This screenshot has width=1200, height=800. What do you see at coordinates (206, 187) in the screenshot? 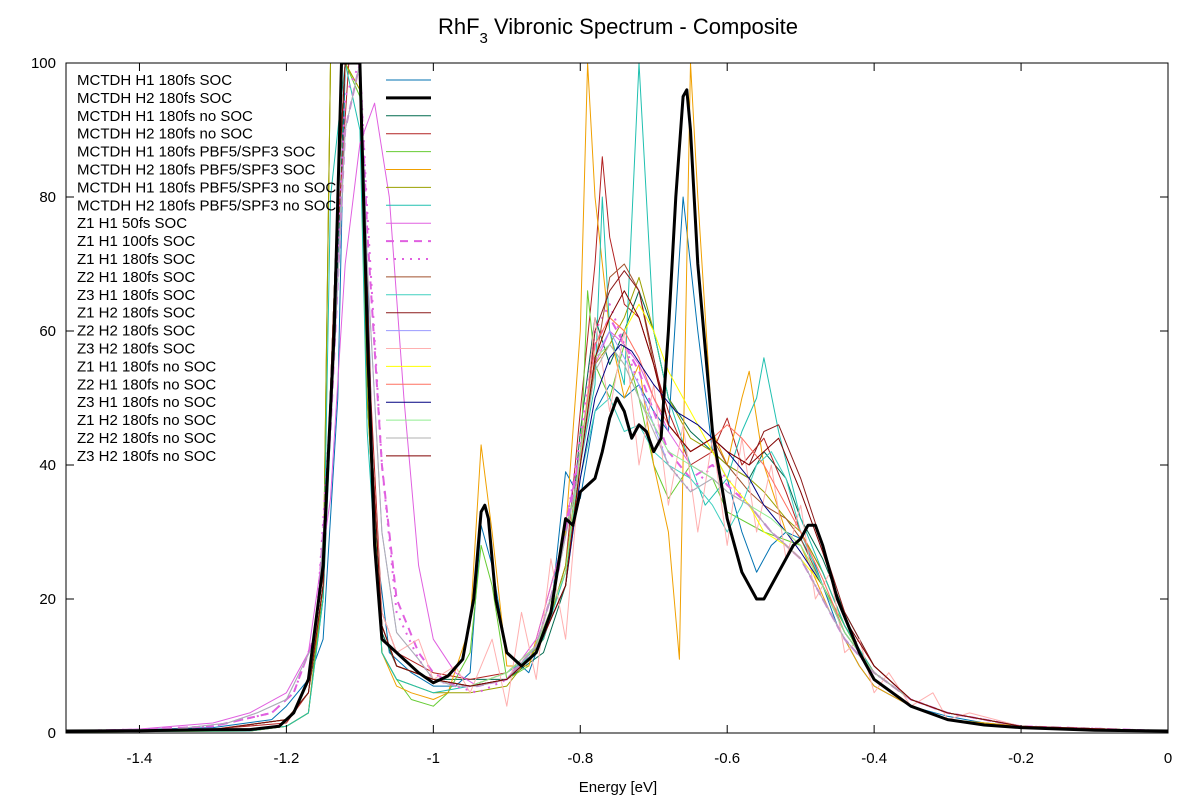
I see `legend-label: MCTDH H1 180fs PBF5/SPF3 no SOC` at bounding box center [206, 187].